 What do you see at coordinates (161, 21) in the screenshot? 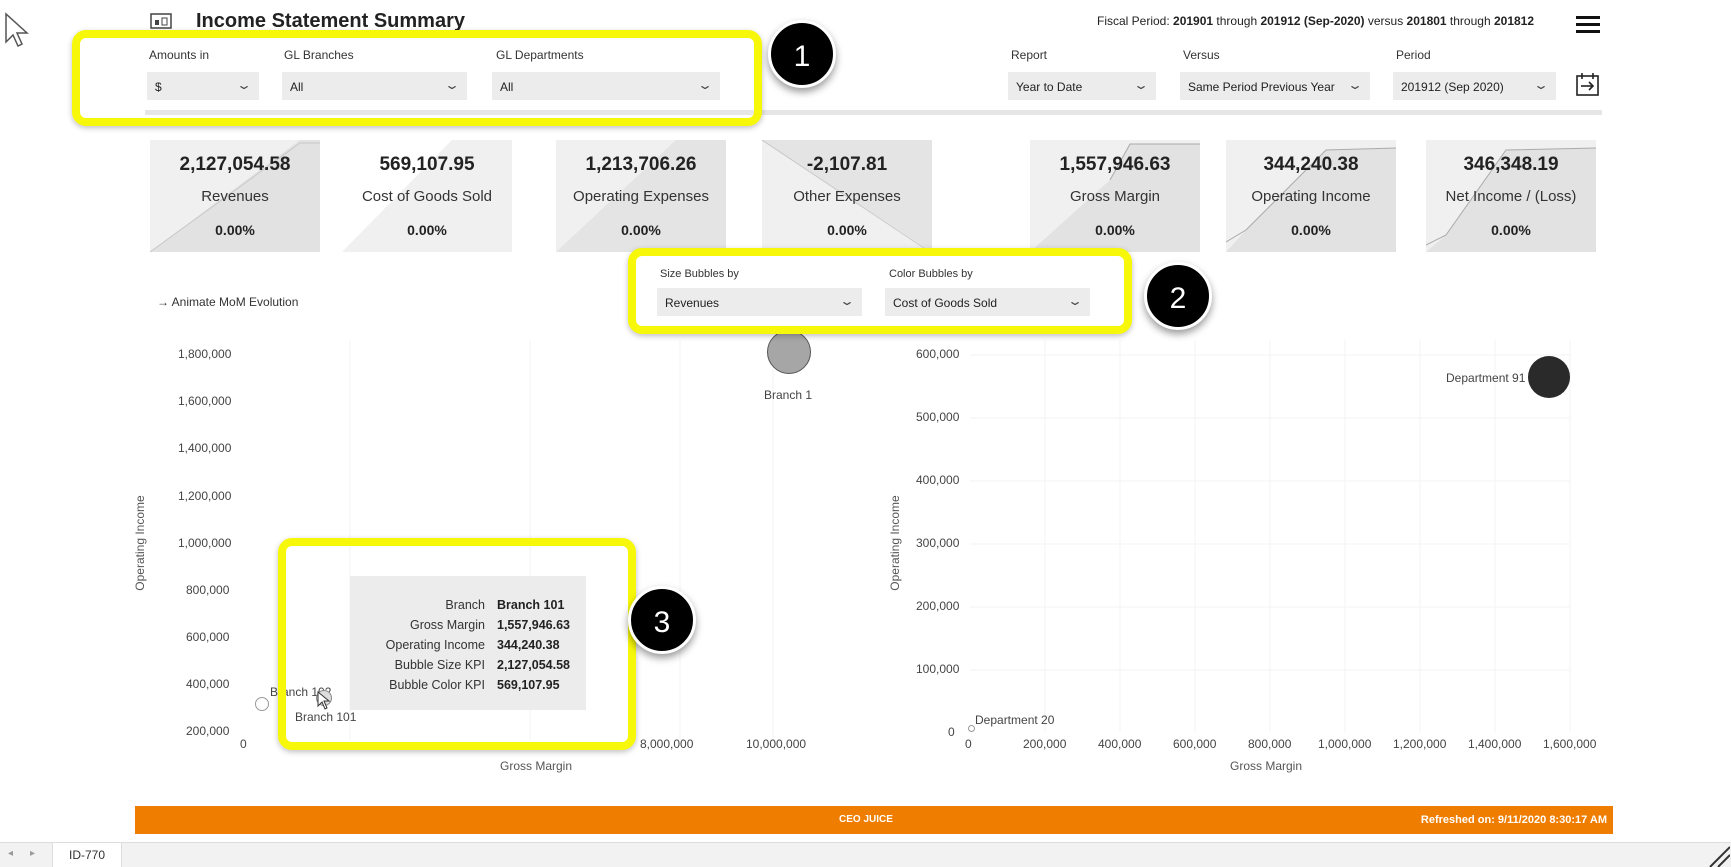
I see `report-icon` at bounding box center [161, 21].